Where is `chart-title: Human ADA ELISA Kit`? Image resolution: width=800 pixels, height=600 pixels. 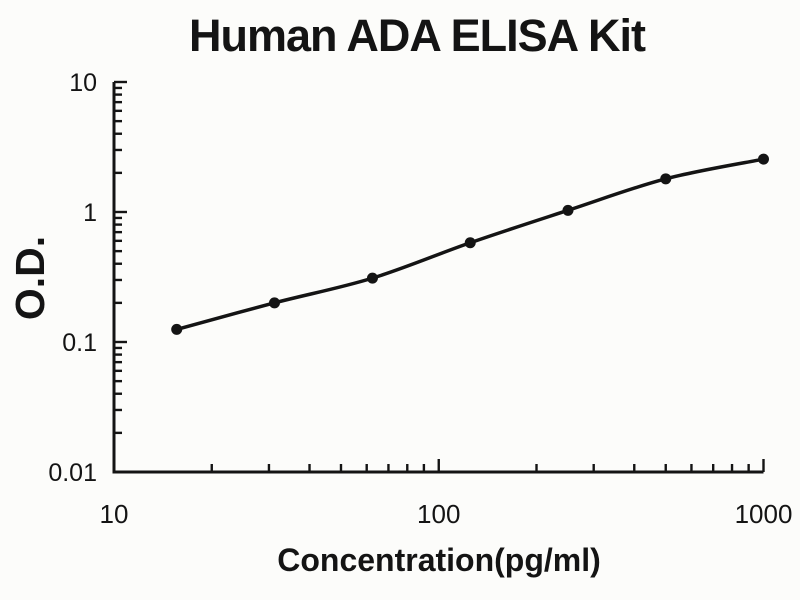
chart-title: Human ADA ELISA Kit is located at coordinates (417, 35).